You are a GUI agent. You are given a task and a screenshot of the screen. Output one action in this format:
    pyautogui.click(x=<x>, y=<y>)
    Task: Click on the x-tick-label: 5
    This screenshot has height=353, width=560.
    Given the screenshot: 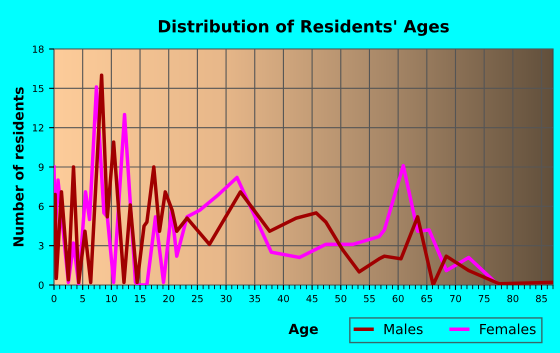 What is the action you would take?
    pyautogui.click(x=82, y=298)
    